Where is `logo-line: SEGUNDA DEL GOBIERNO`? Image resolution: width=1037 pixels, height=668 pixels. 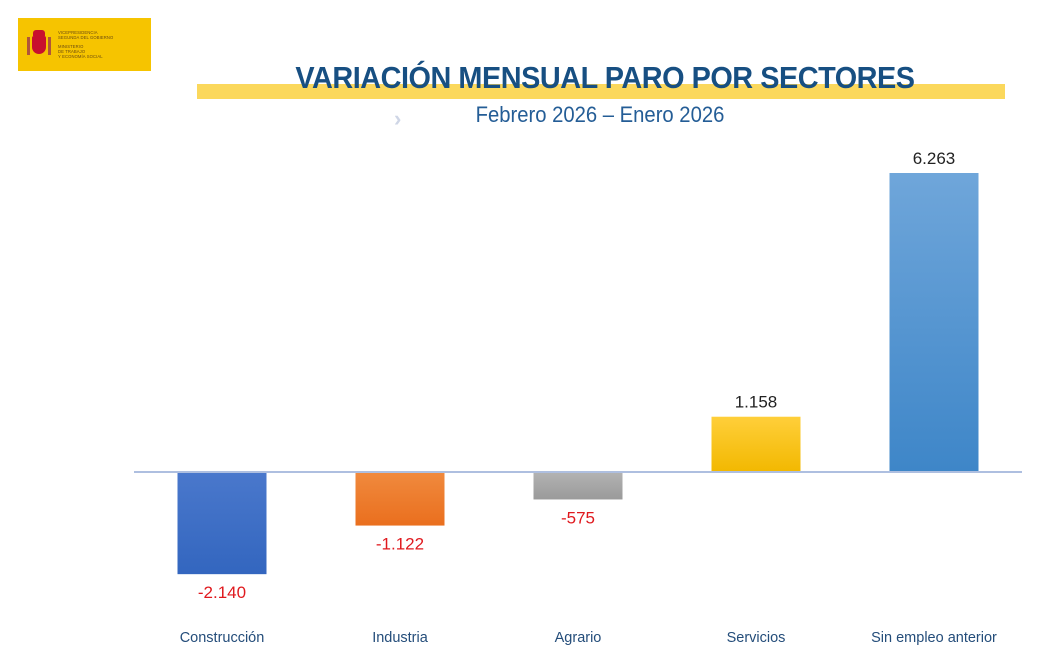 logo-line: SEGUNDA DEL GOBIERNO is located at coordinates (86, 37).